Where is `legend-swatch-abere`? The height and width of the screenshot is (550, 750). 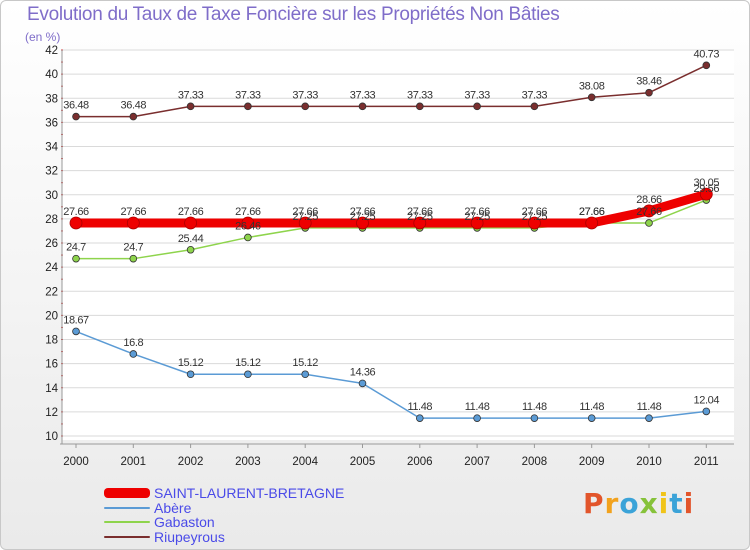 legend-swatch-abere is located at coordinates (127, 507).